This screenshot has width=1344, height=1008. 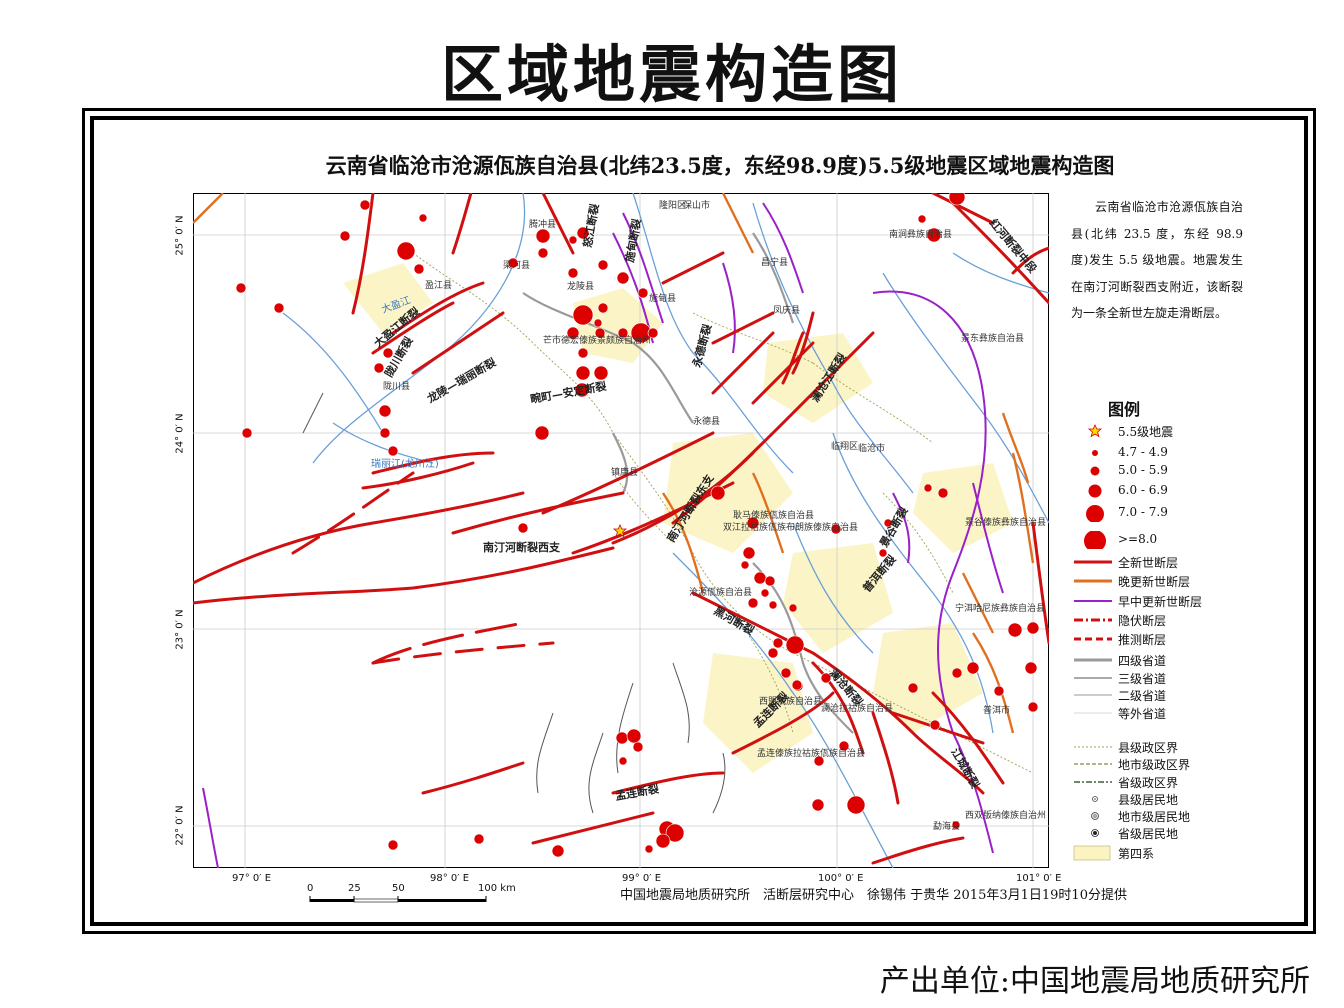 I want to click on line-red-icon, so click(x=1093, y=562).